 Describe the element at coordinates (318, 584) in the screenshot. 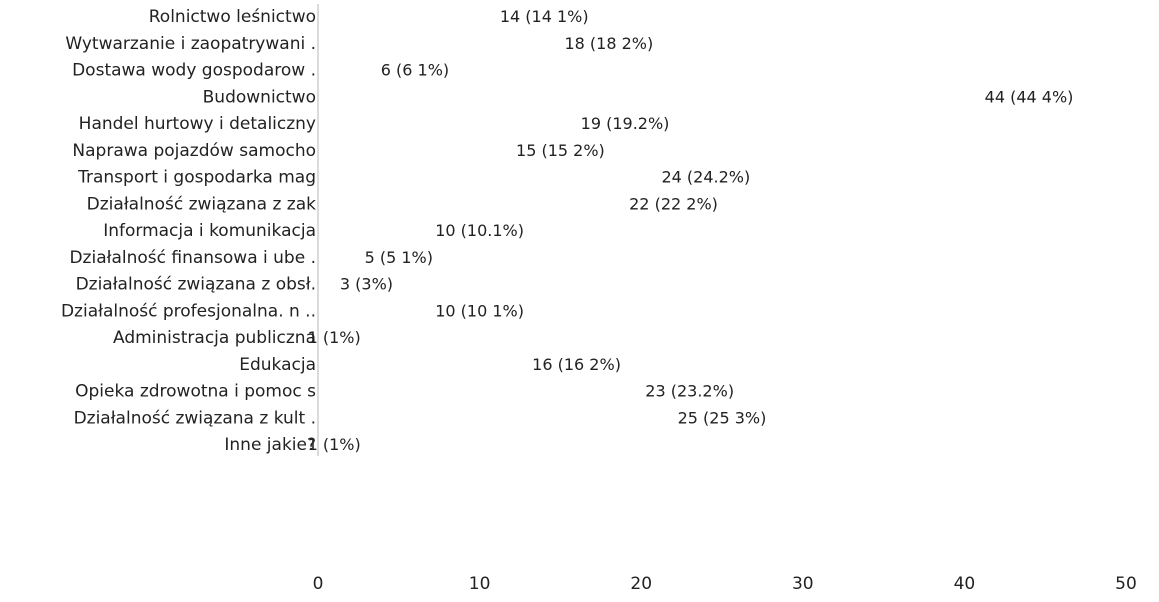

I see `x-tick-label: 0` at that location.